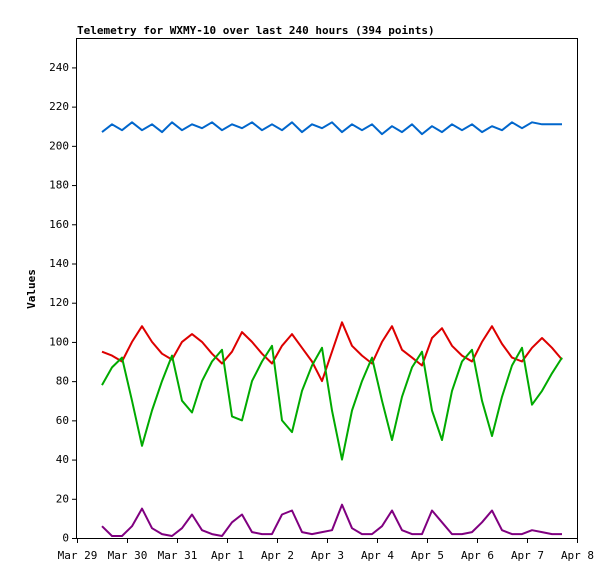 The height and width of the screenshot is (579, 615). I want to click on y-tick-label: 240, so click(59, 67).